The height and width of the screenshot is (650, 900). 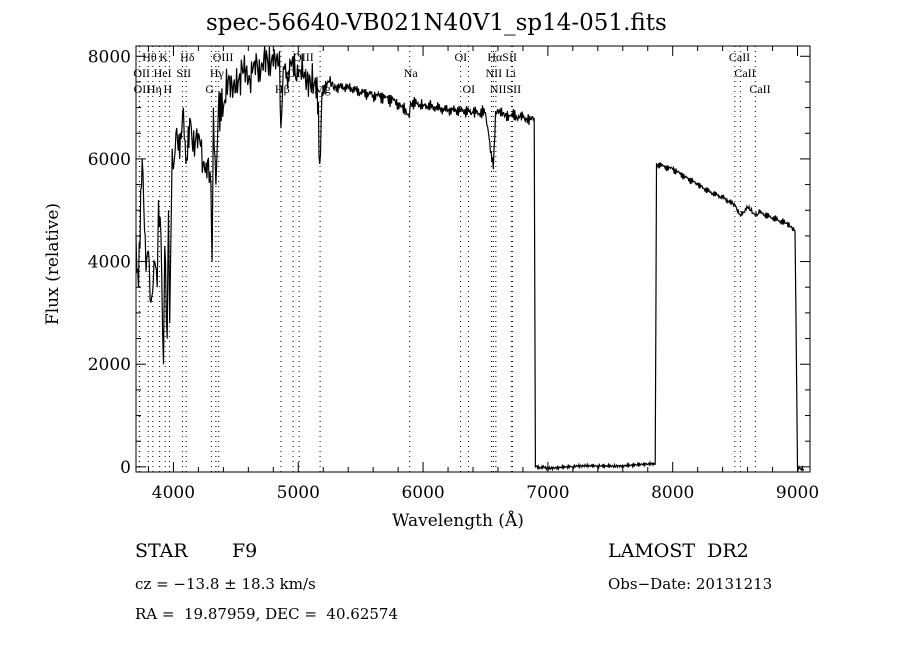 What do you see at coordinates (125, 468) in the screenshot?
I see `y-tick-label: 0` at bounding box center [125, 468].